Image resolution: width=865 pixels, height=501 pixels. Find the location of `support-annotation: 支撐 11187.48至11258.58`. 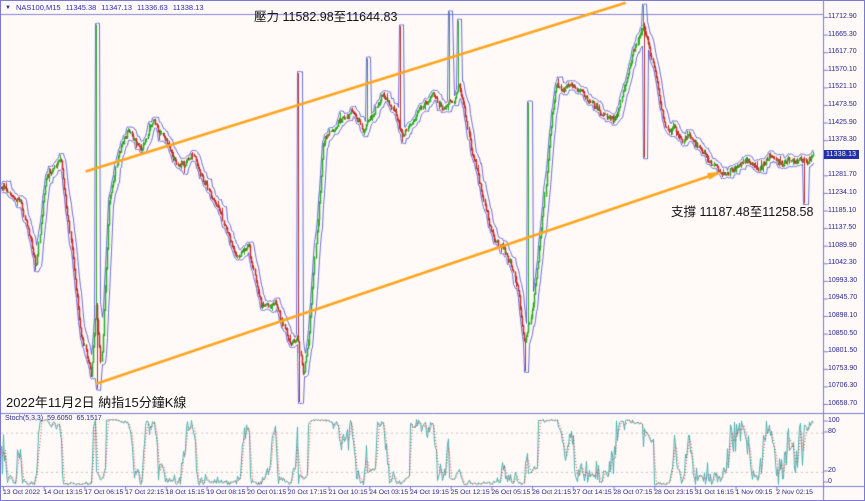

support-annotation: 支撐 11187.48至11258.58 is located at coordinates (742, 212).